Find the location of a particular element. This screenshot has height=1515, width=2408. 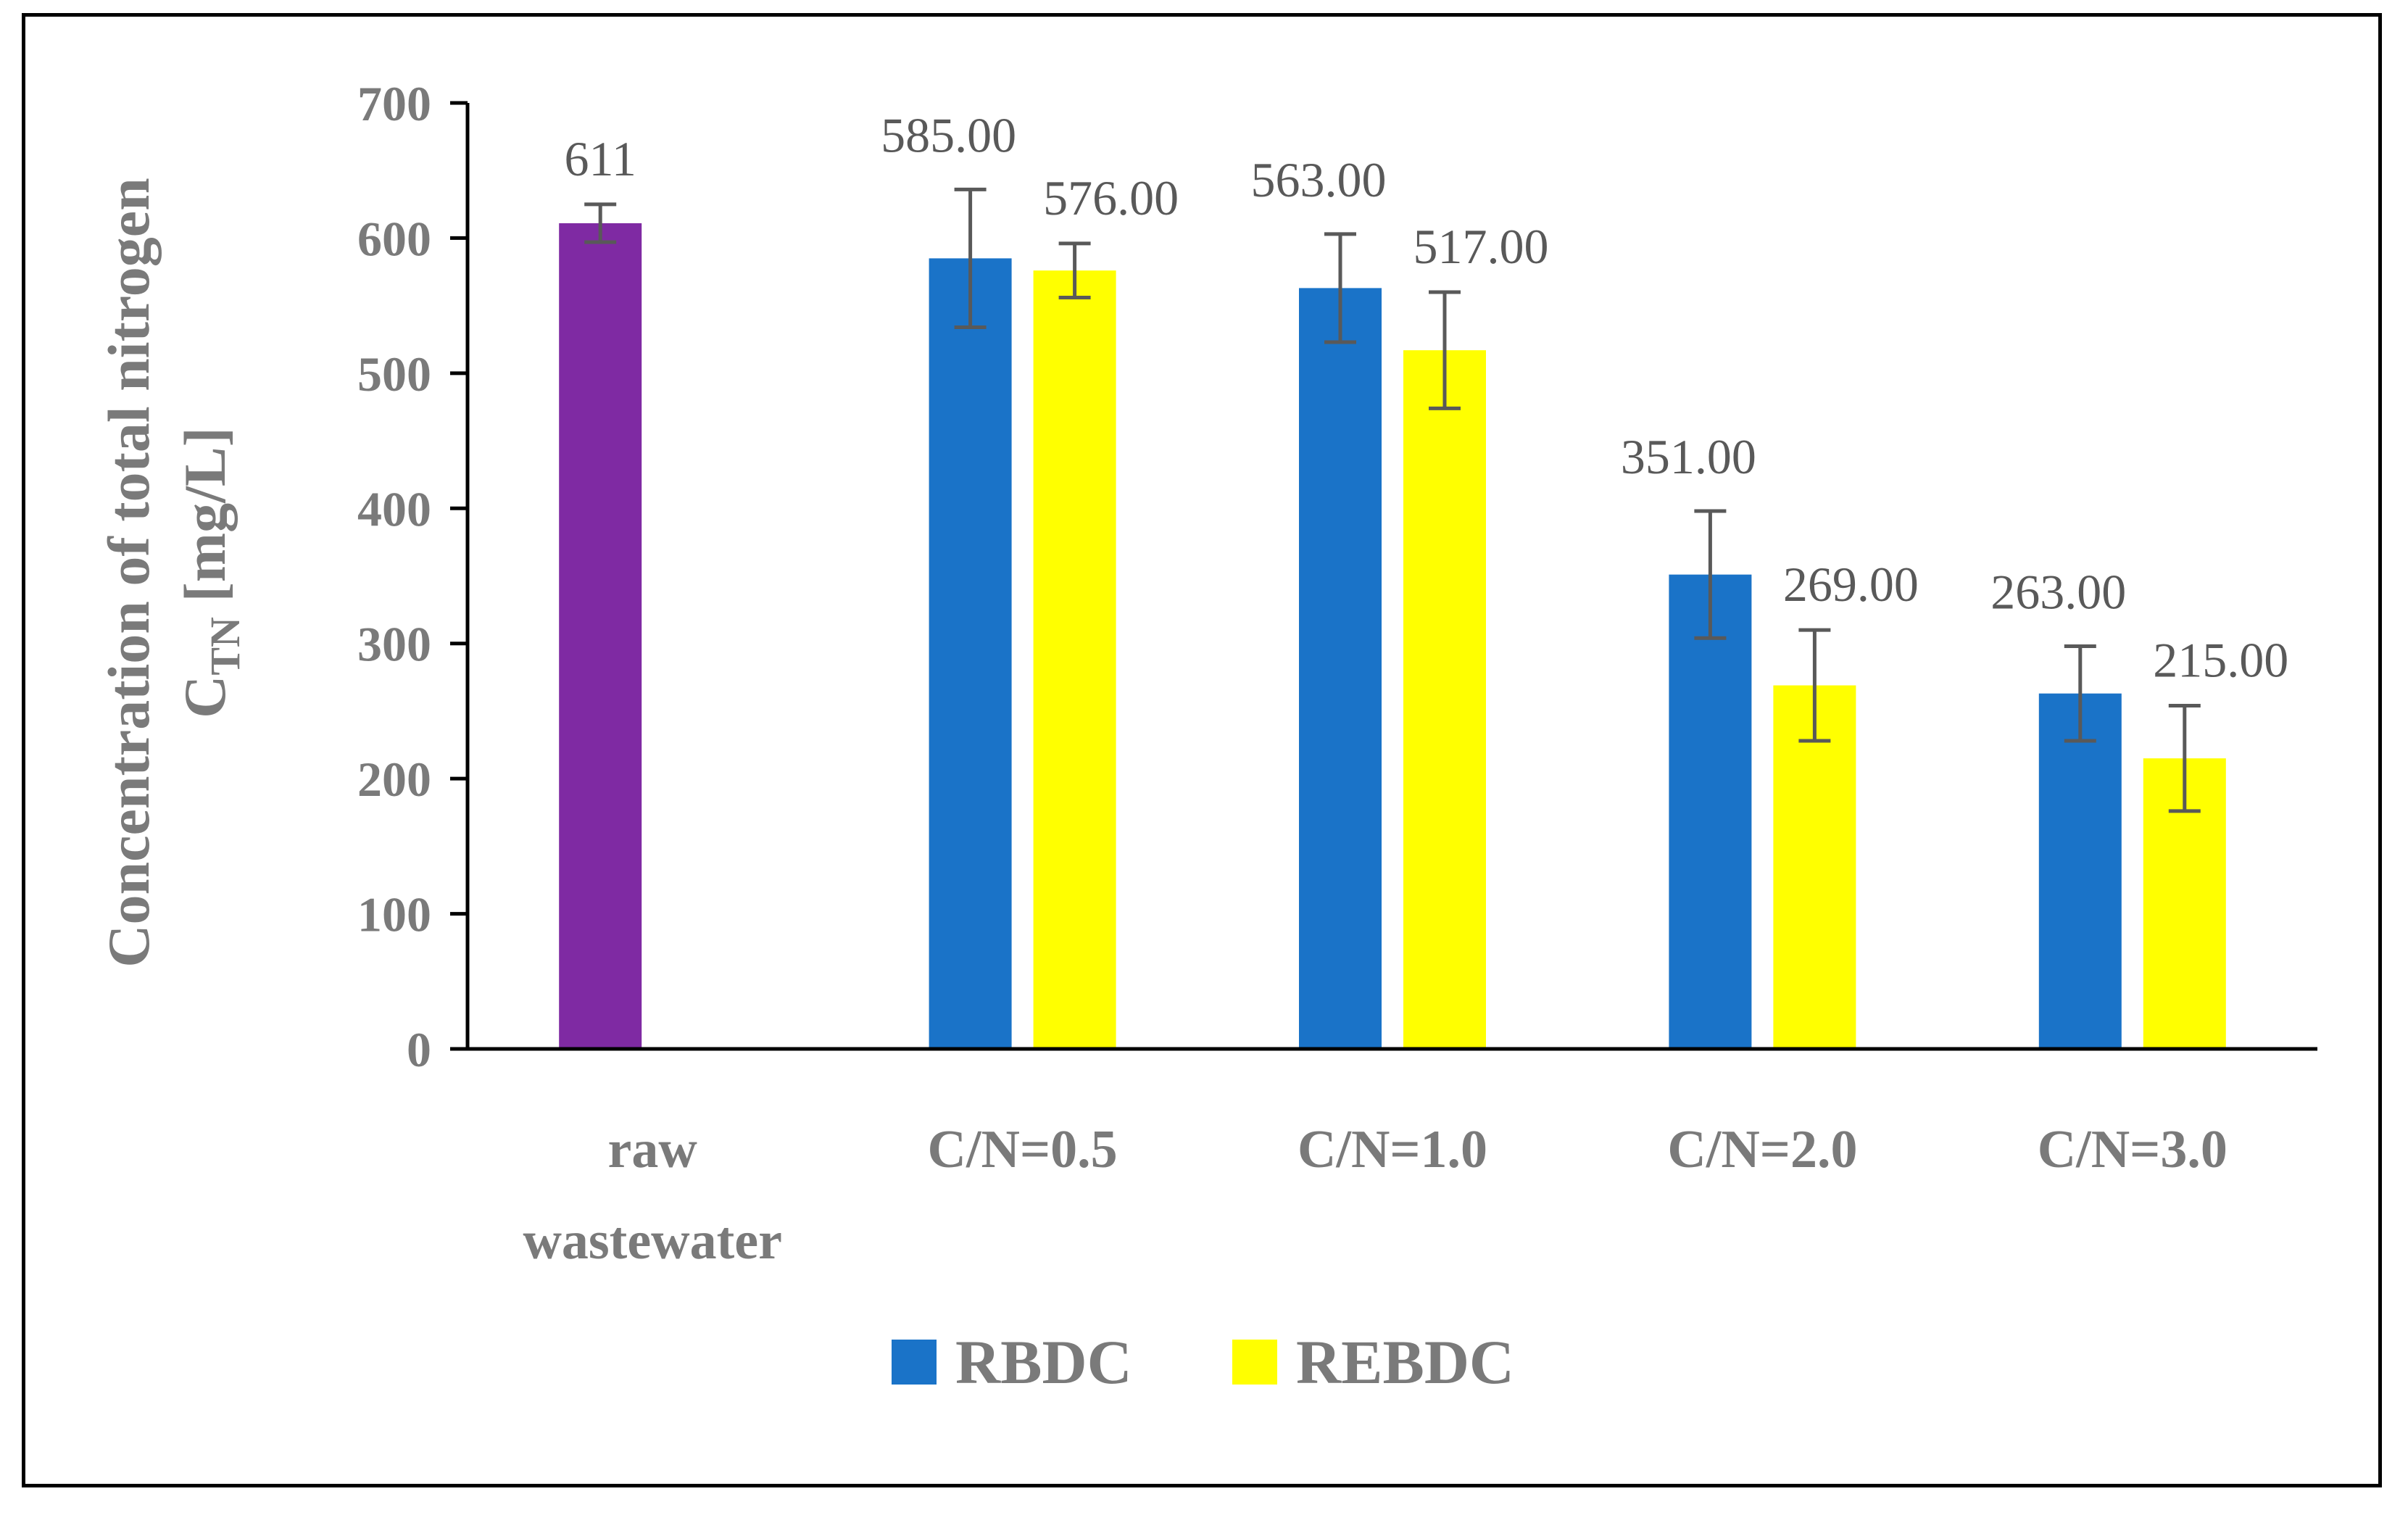

y-axis-title-line1: Concentration of total nitrogen is located at coordinates (129, 572).